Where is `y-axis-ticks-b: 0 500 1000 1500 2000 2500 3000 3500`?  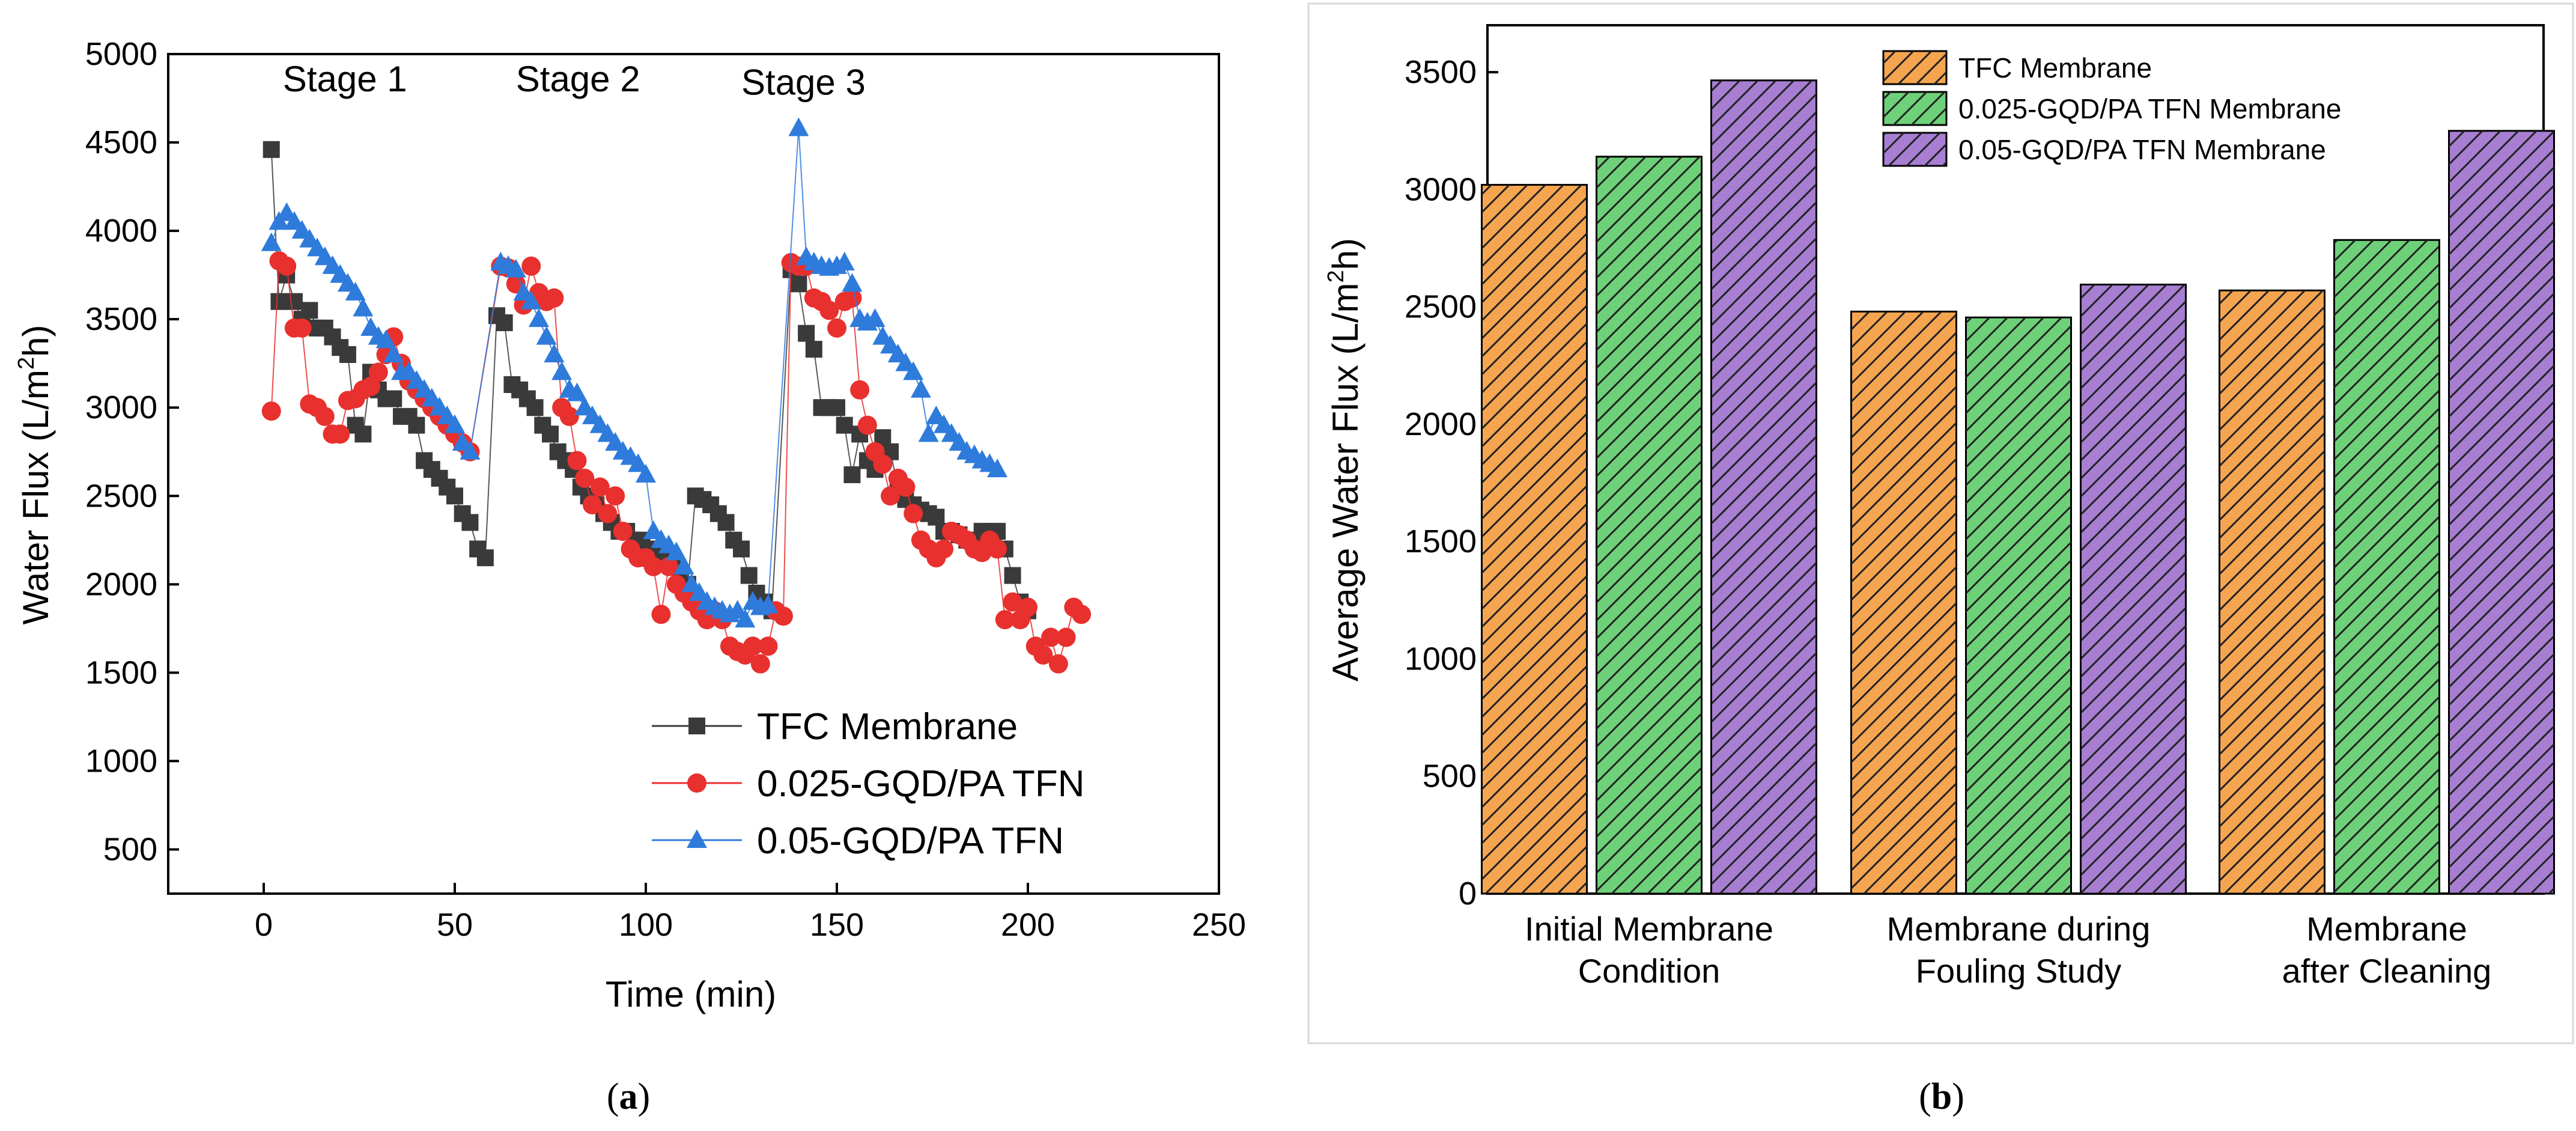 y-axis-ticks-b: 0 500 1000 1500 2000 2500 3000 3500 is located at coordinates (1451, 483).